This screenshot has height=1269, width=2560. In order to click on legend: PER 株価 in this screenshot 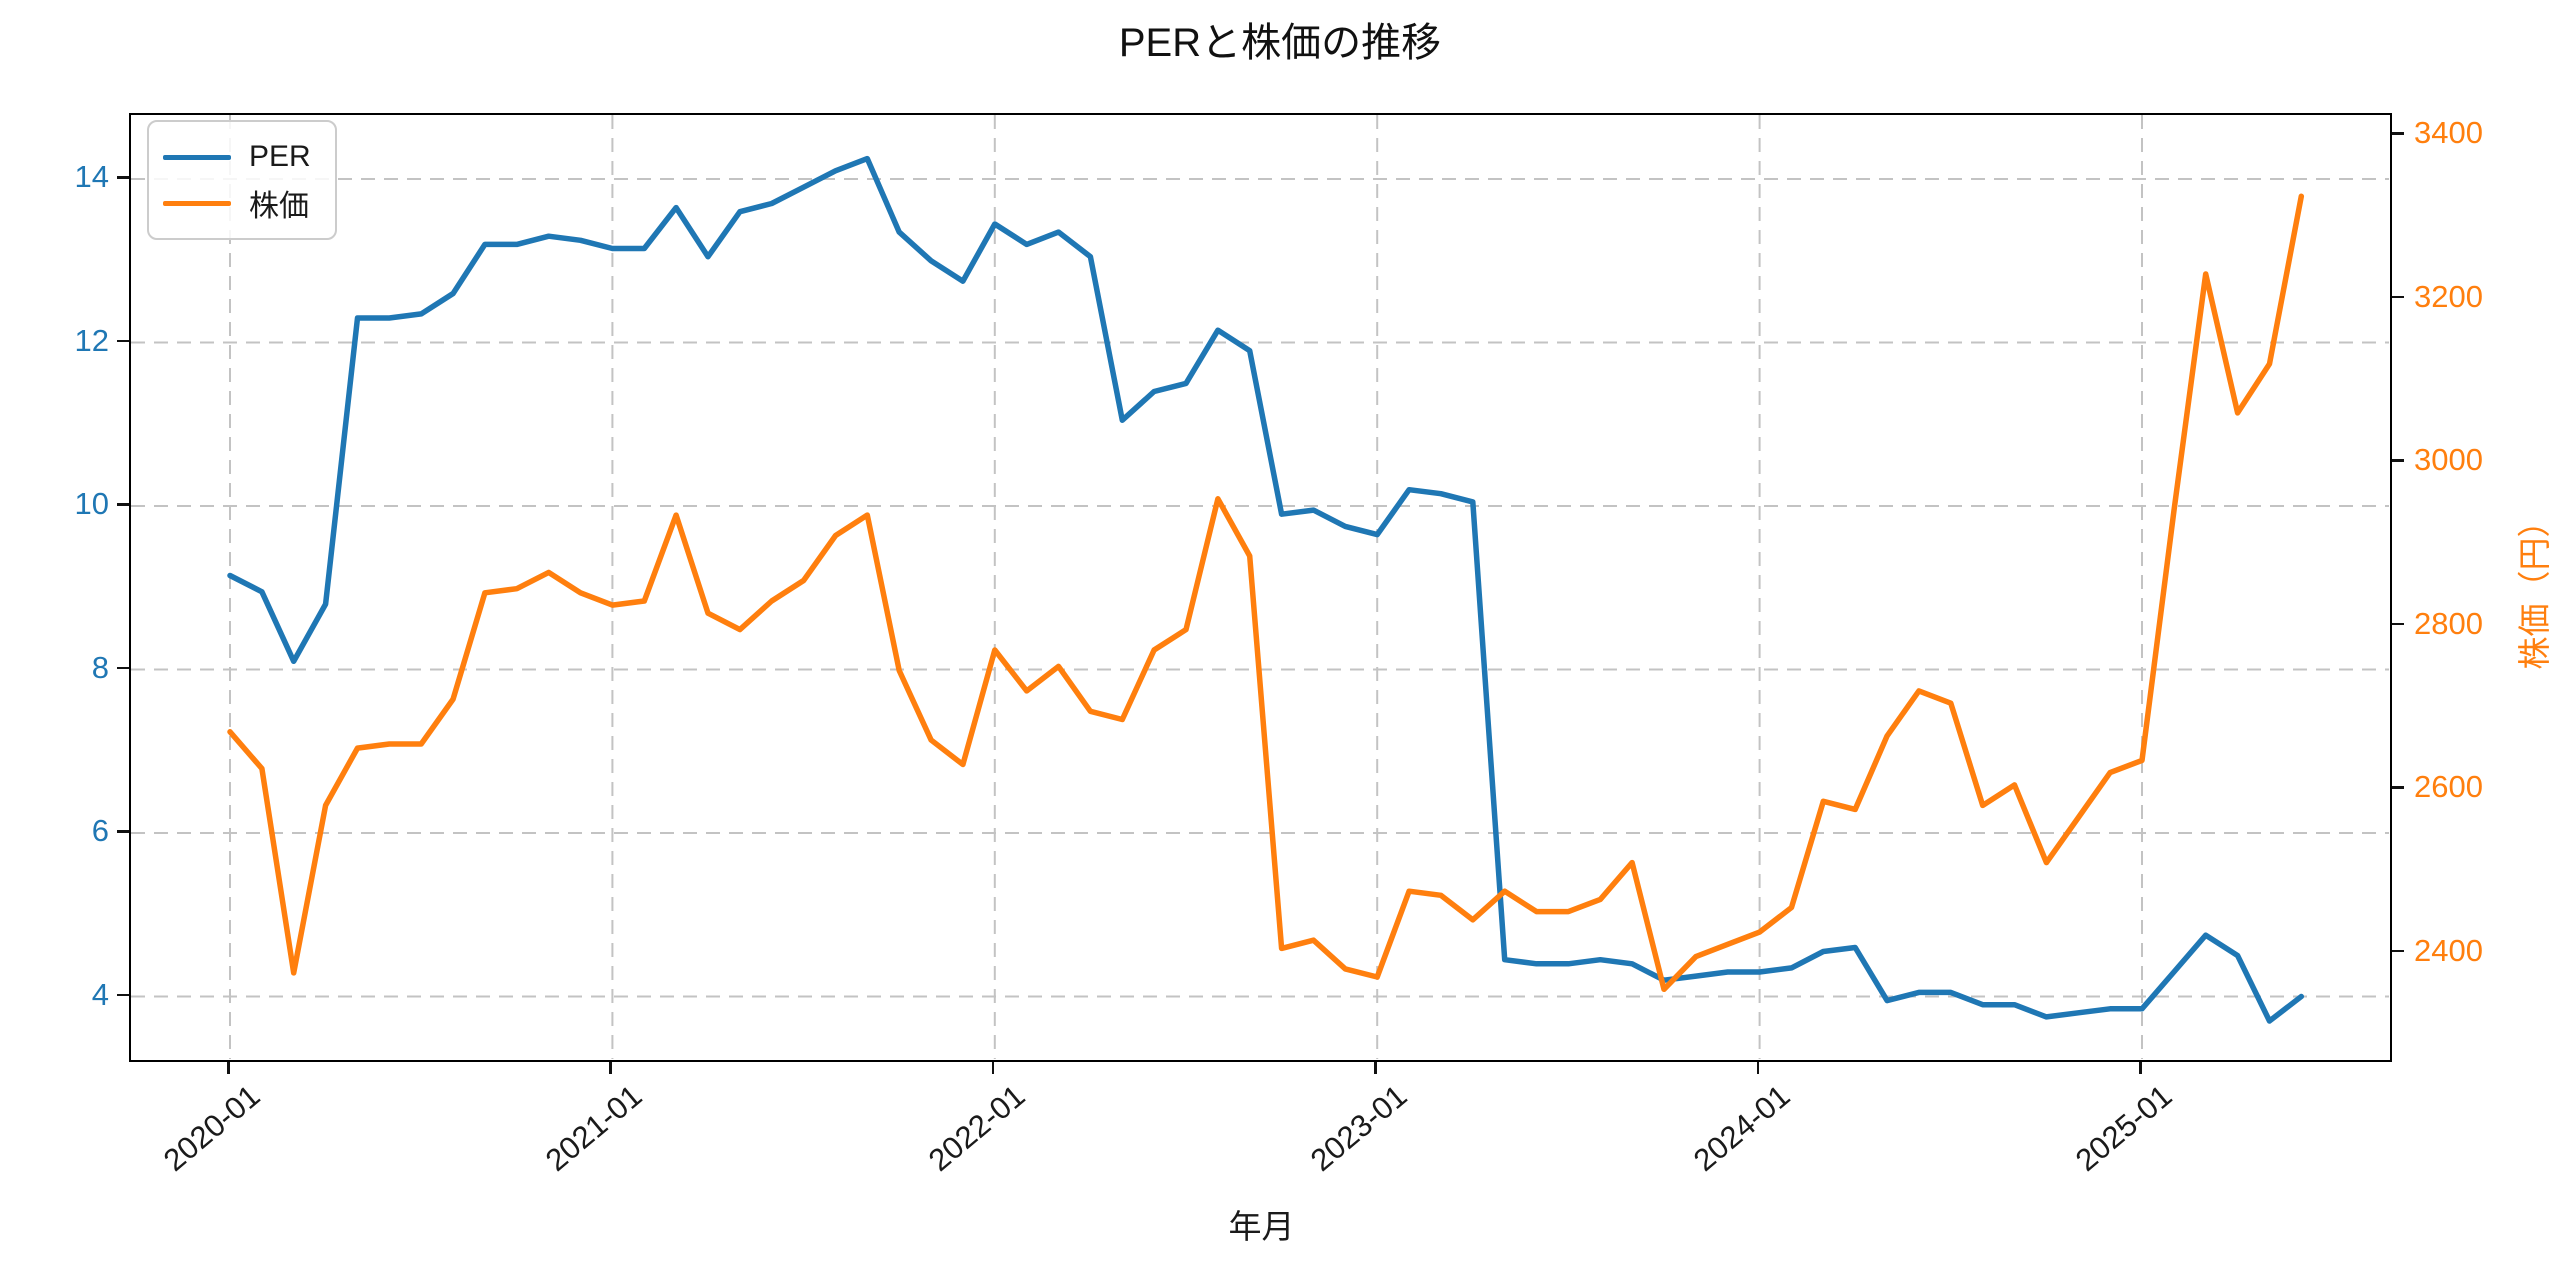, I will do `click(242, 180)`.